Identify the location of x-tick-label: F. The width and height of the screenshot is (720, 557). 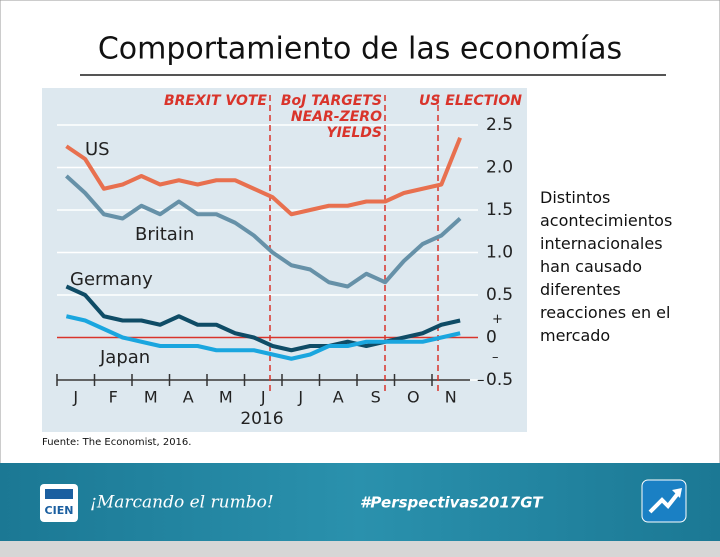
(113, 397).